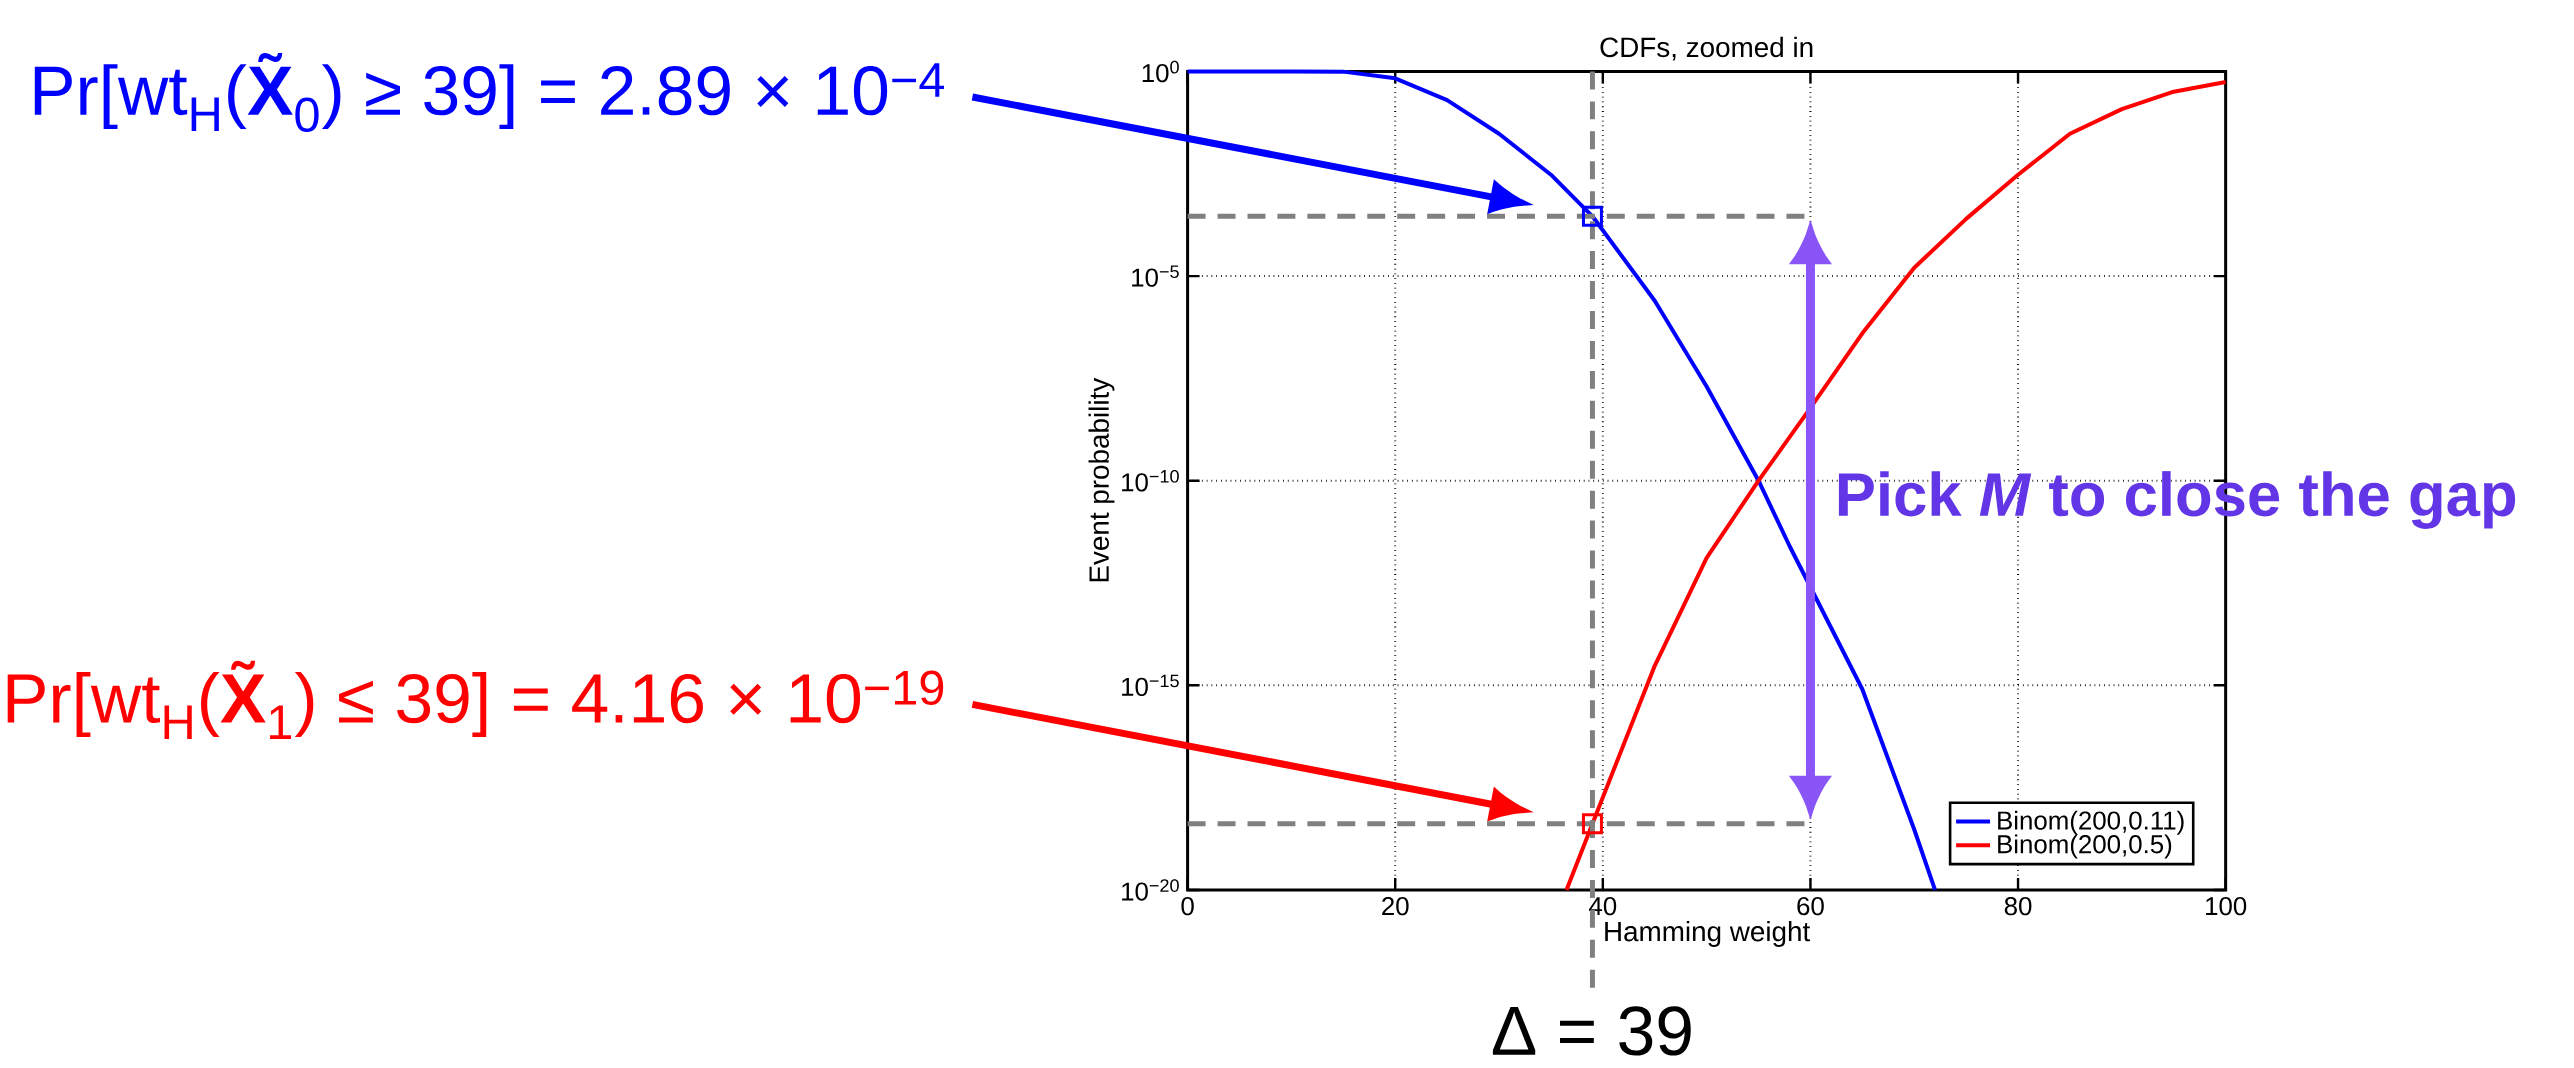 The image size is (2574, 1068). I want to click on y-tick-label: 10$^{−20}$, so click(1150, 890).